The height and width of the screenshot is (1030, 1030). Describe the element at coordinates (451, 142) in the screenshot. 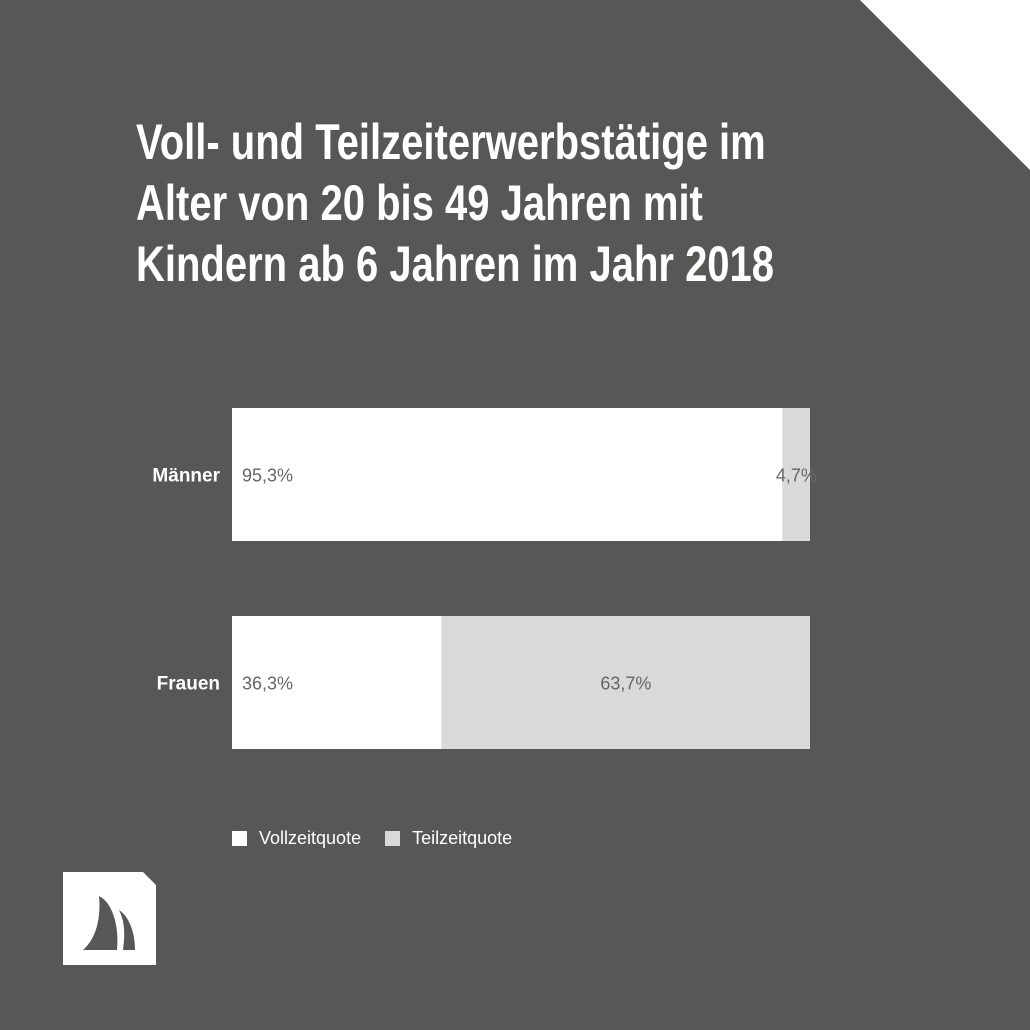

I see `title-line: Voll- und Teilzeiterwerbstätige im` at that location.